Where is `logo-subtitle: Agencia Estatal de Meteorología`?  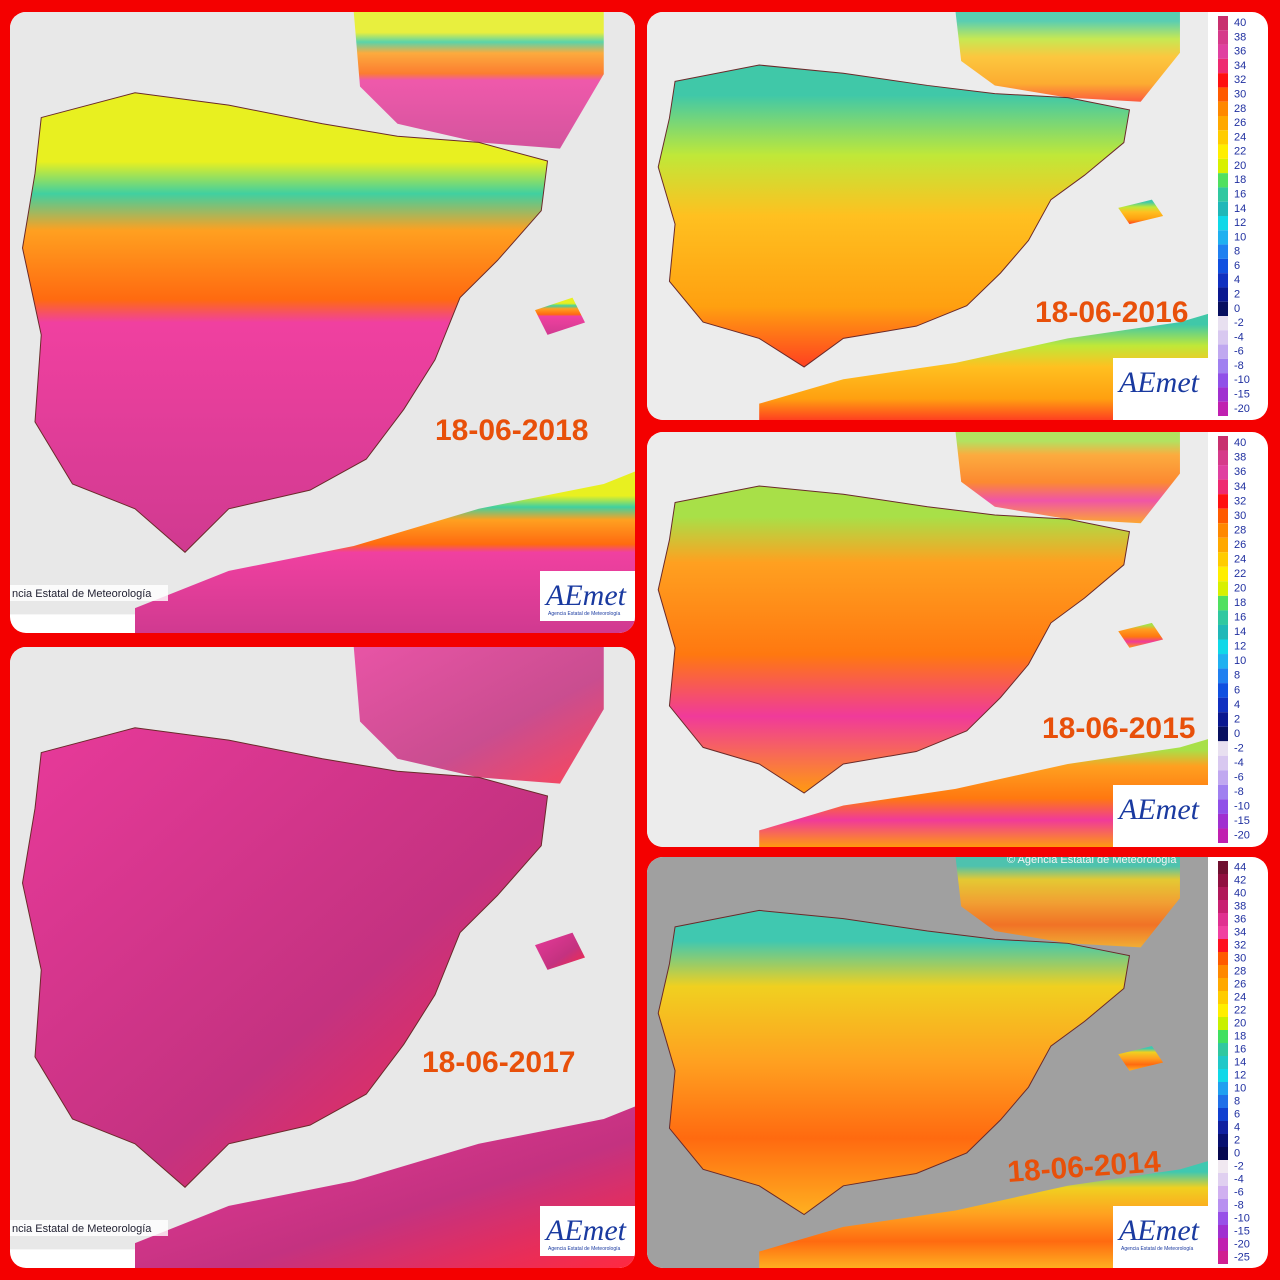
logo-subtitle: Agencia Estatal de Meteorología is located at coordinates (584, 614).